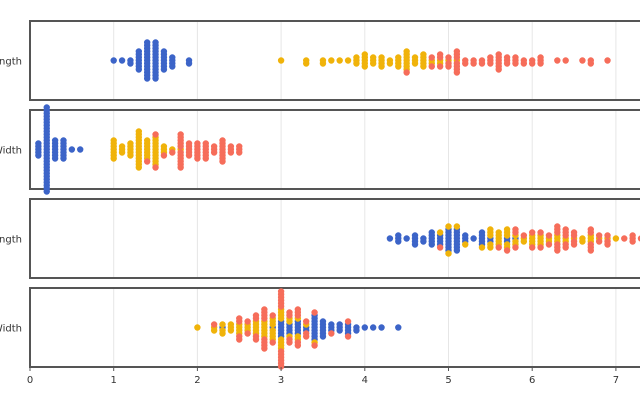 The image size is (640, 400). What do you see at coordinates (365, 380) in the screenshot?
I see `x-tick-label: 4` at bounding box center [365, 380].